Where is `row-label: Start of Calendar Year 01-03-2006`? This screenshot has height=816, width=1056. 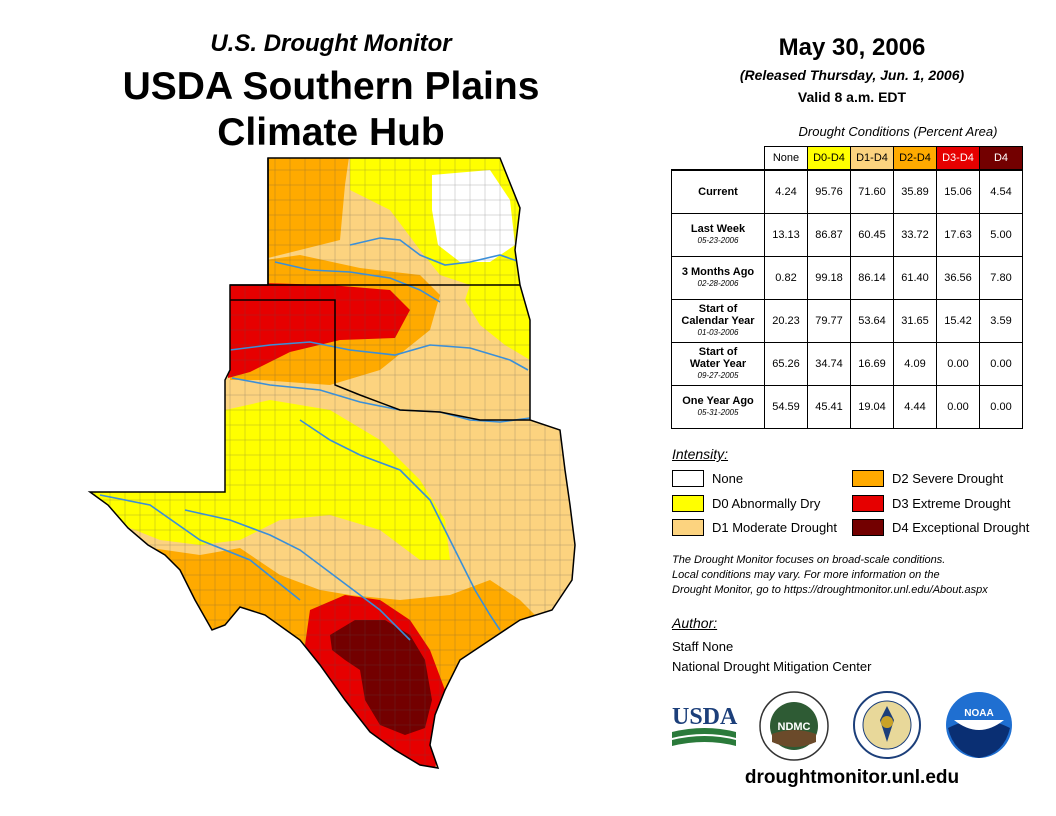
row-label: Start of Calendar Year 01-03-2006 is located at coordinates (718, 321).